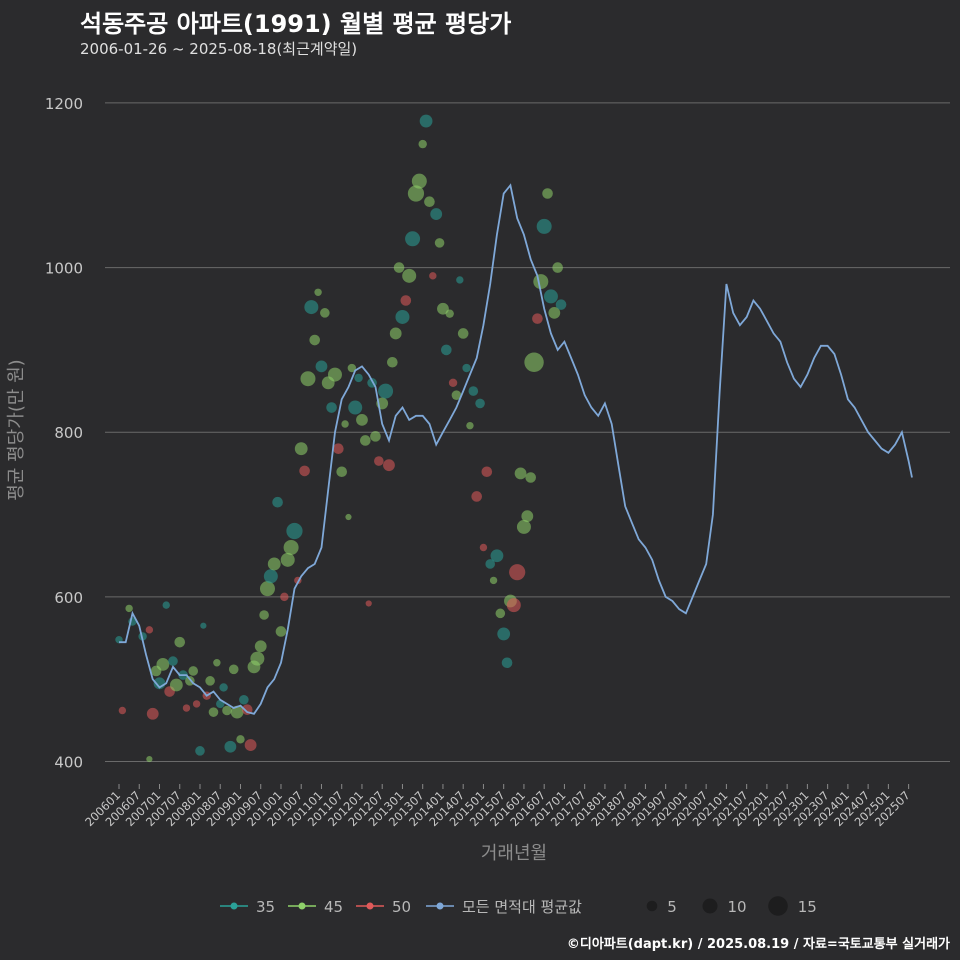  What do you see at coordinates (514, 853) in the screenshot?
I see `x-axis-title: 거래년월` at bounding box center [514, 853].